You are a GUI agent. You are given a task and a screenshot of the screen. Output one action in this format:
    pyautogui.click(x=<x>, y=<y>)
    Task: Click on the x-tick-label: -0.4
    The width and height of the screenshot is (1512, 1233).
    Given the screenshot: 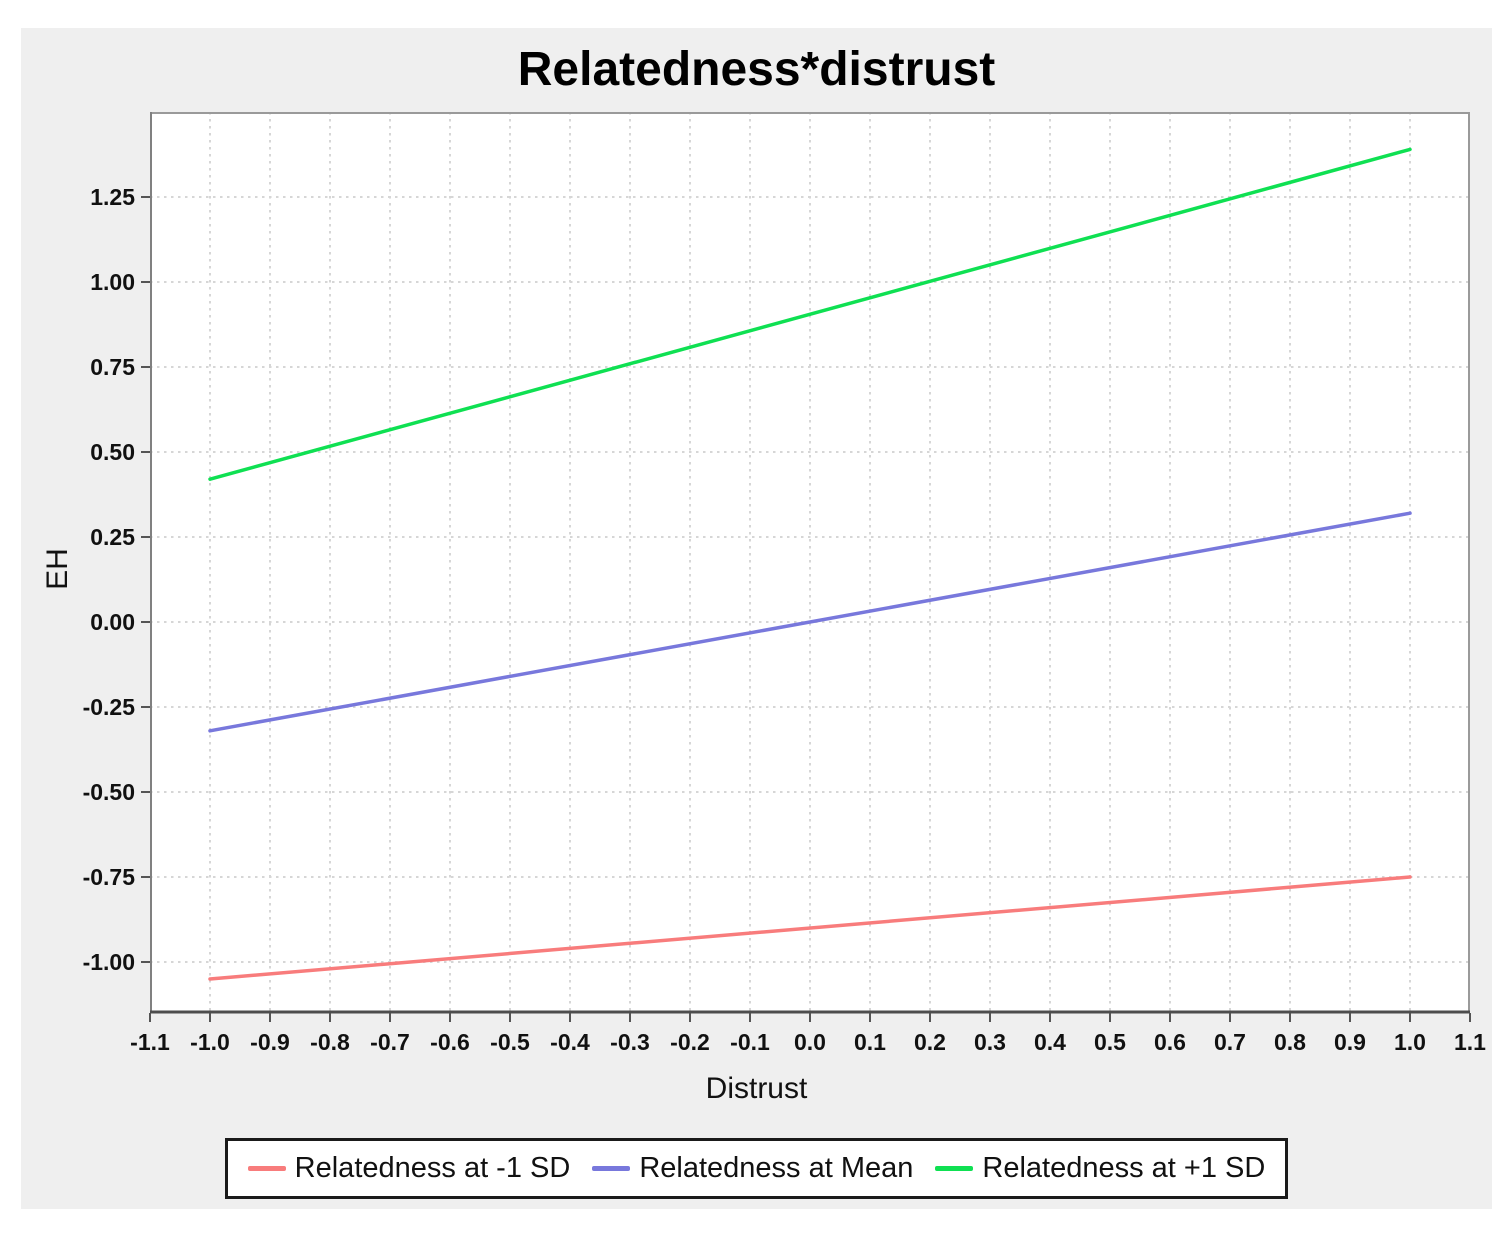 What is the action you would take?
    pyautogui.click(x=570, y=1042)
    